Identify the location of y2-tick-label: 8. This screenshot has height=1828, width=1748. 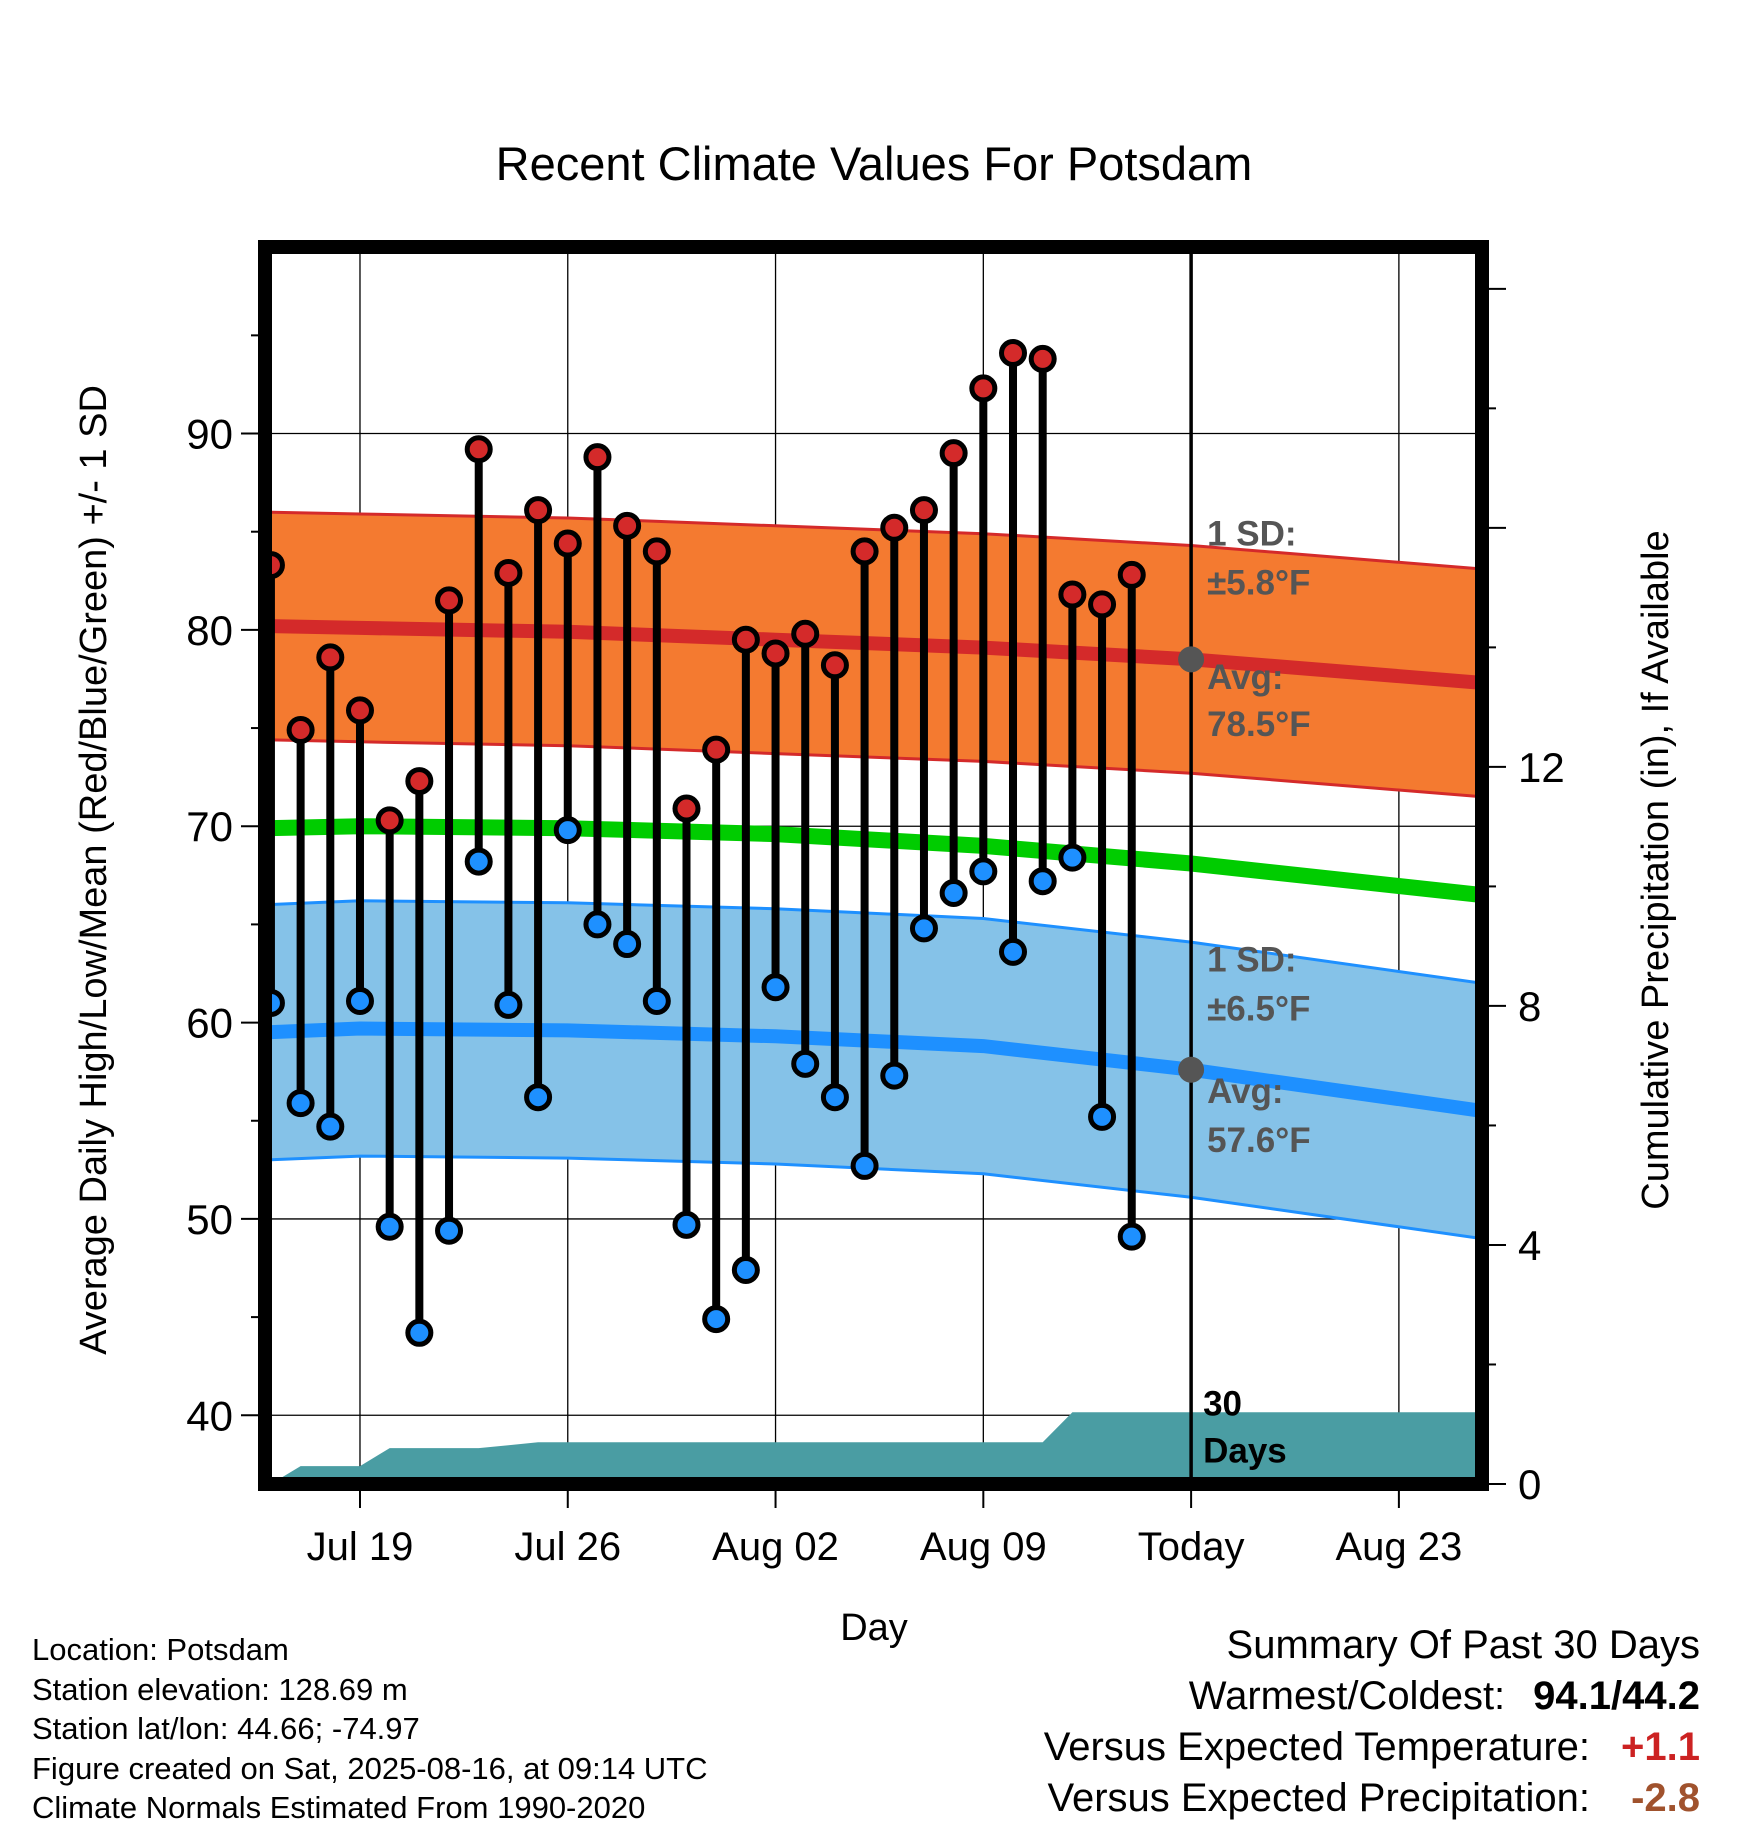
(1529, 1006).